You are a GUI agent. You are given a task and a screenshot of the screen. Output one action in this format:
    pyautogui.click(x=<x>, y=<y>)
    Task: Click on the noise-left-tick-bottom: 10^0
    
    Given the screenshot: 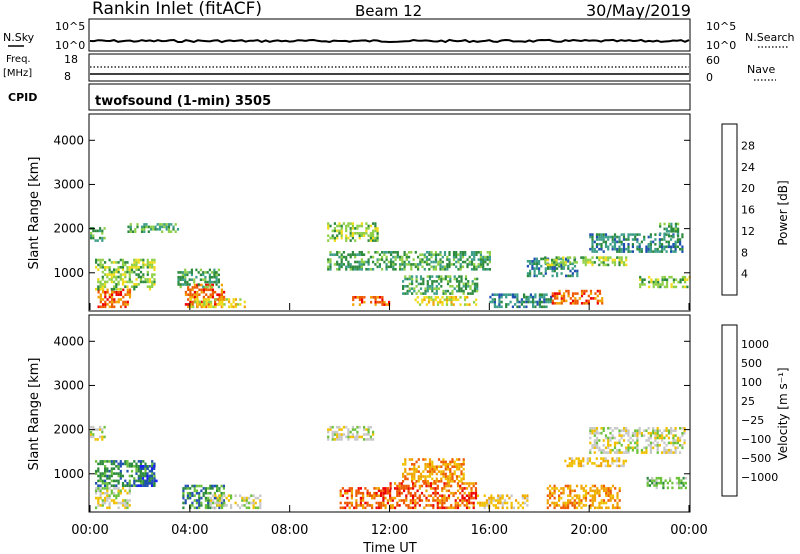 What is the action you would take?
    pyautogui.click(x=70, y=45)
    